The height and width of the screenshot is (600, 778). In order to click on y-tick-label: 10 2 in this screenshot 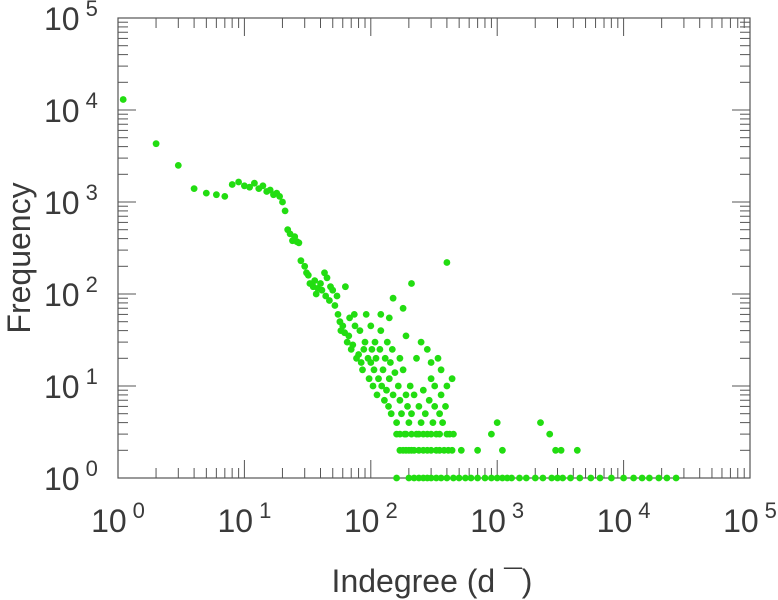, I will do `click(71, 292)`.